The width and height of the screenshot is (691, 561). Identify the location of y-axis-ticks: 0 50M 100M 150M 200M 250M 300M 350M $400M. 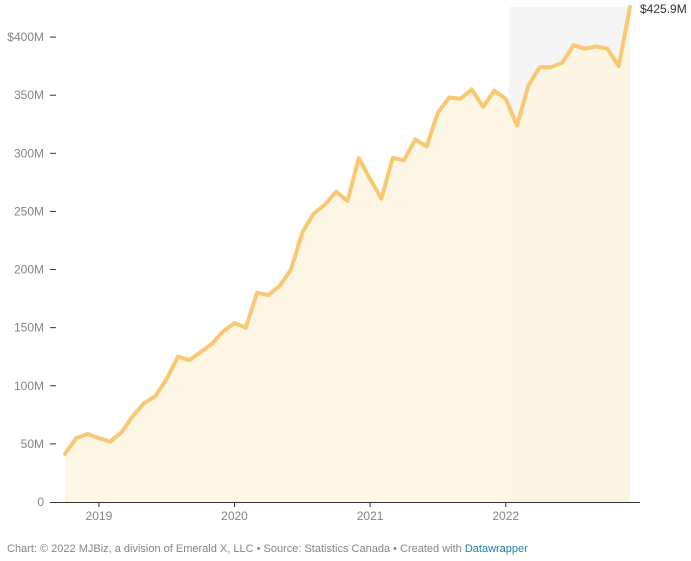
(31, 269).